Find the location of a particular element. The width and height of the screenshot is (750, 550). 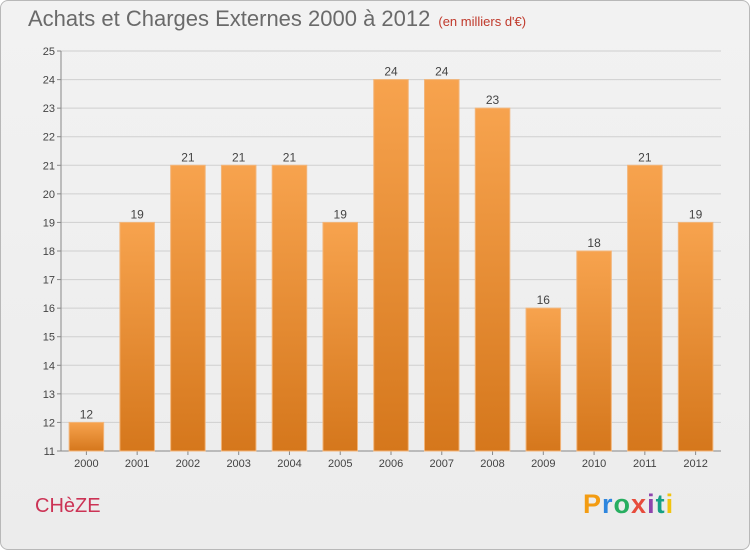

y-tick-label: 21 is located at coordinates (49, 166).